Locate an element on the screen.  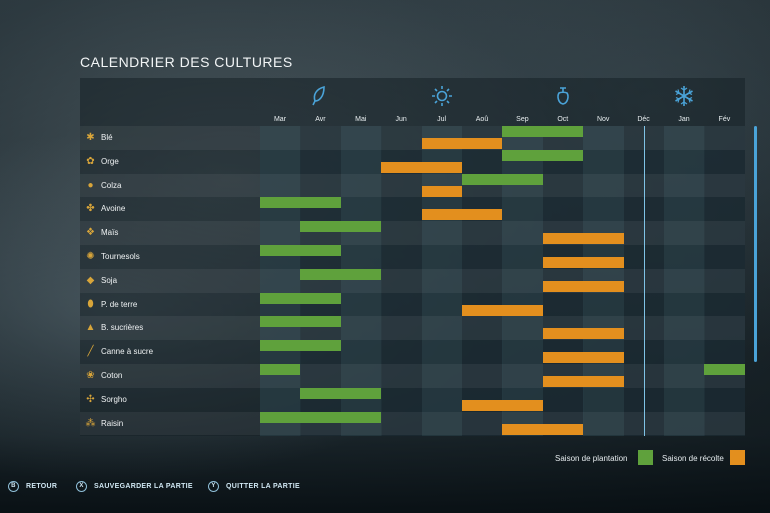
potato-icon: ⬮ is located at coordinates (90, 304).